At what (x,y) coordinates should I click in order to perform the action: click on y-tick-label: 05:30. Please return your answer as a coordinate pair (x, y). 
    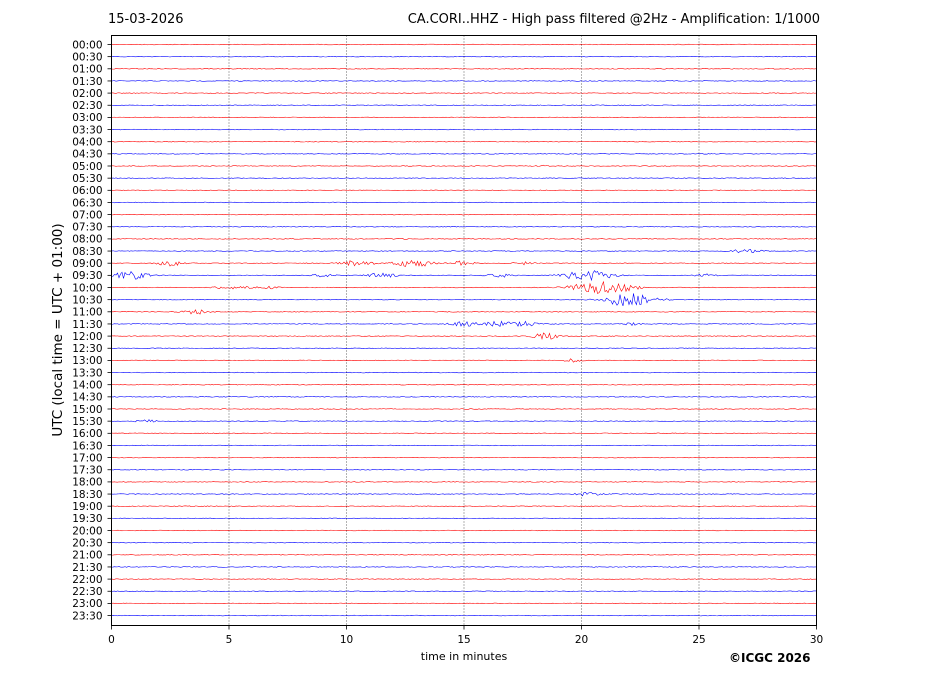
    Looking at the image, I should click on (87, 179).